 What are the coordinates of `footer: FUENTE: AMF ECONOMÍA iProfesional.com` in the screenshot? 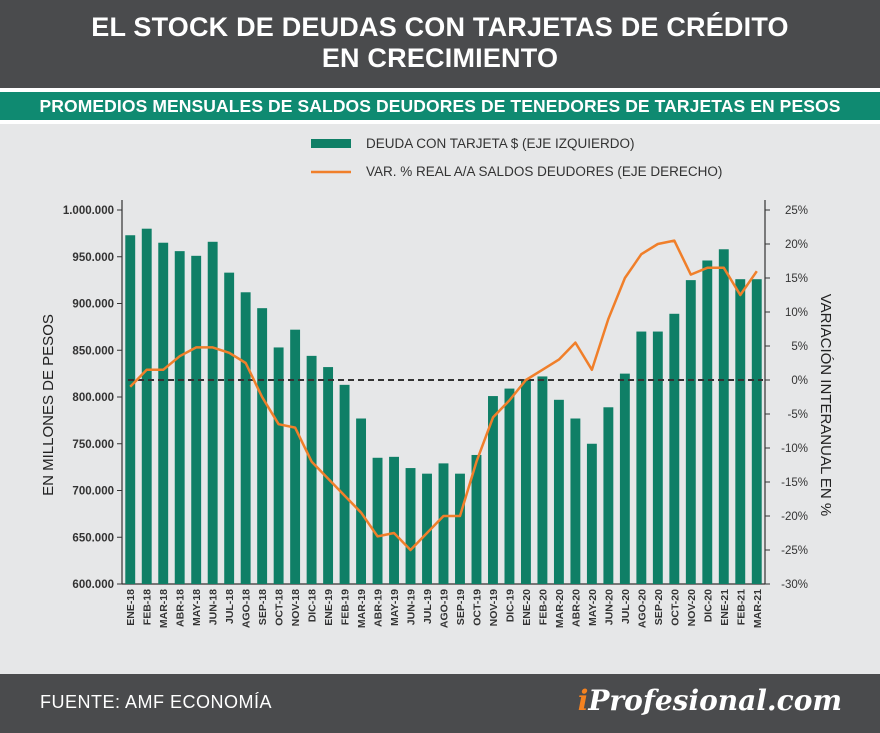 It's located at (440, 703).